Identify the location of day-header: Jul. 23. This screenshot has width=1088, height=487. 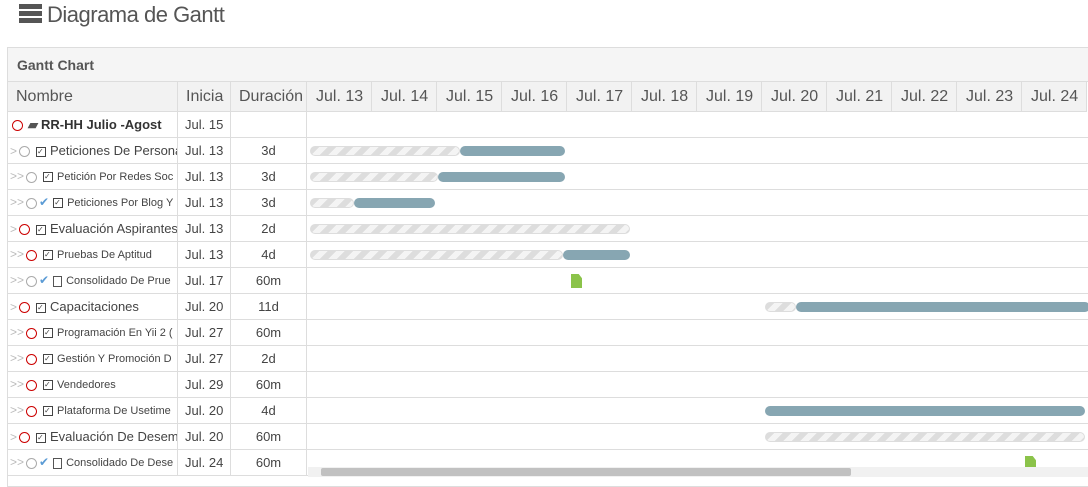
(989, 97).